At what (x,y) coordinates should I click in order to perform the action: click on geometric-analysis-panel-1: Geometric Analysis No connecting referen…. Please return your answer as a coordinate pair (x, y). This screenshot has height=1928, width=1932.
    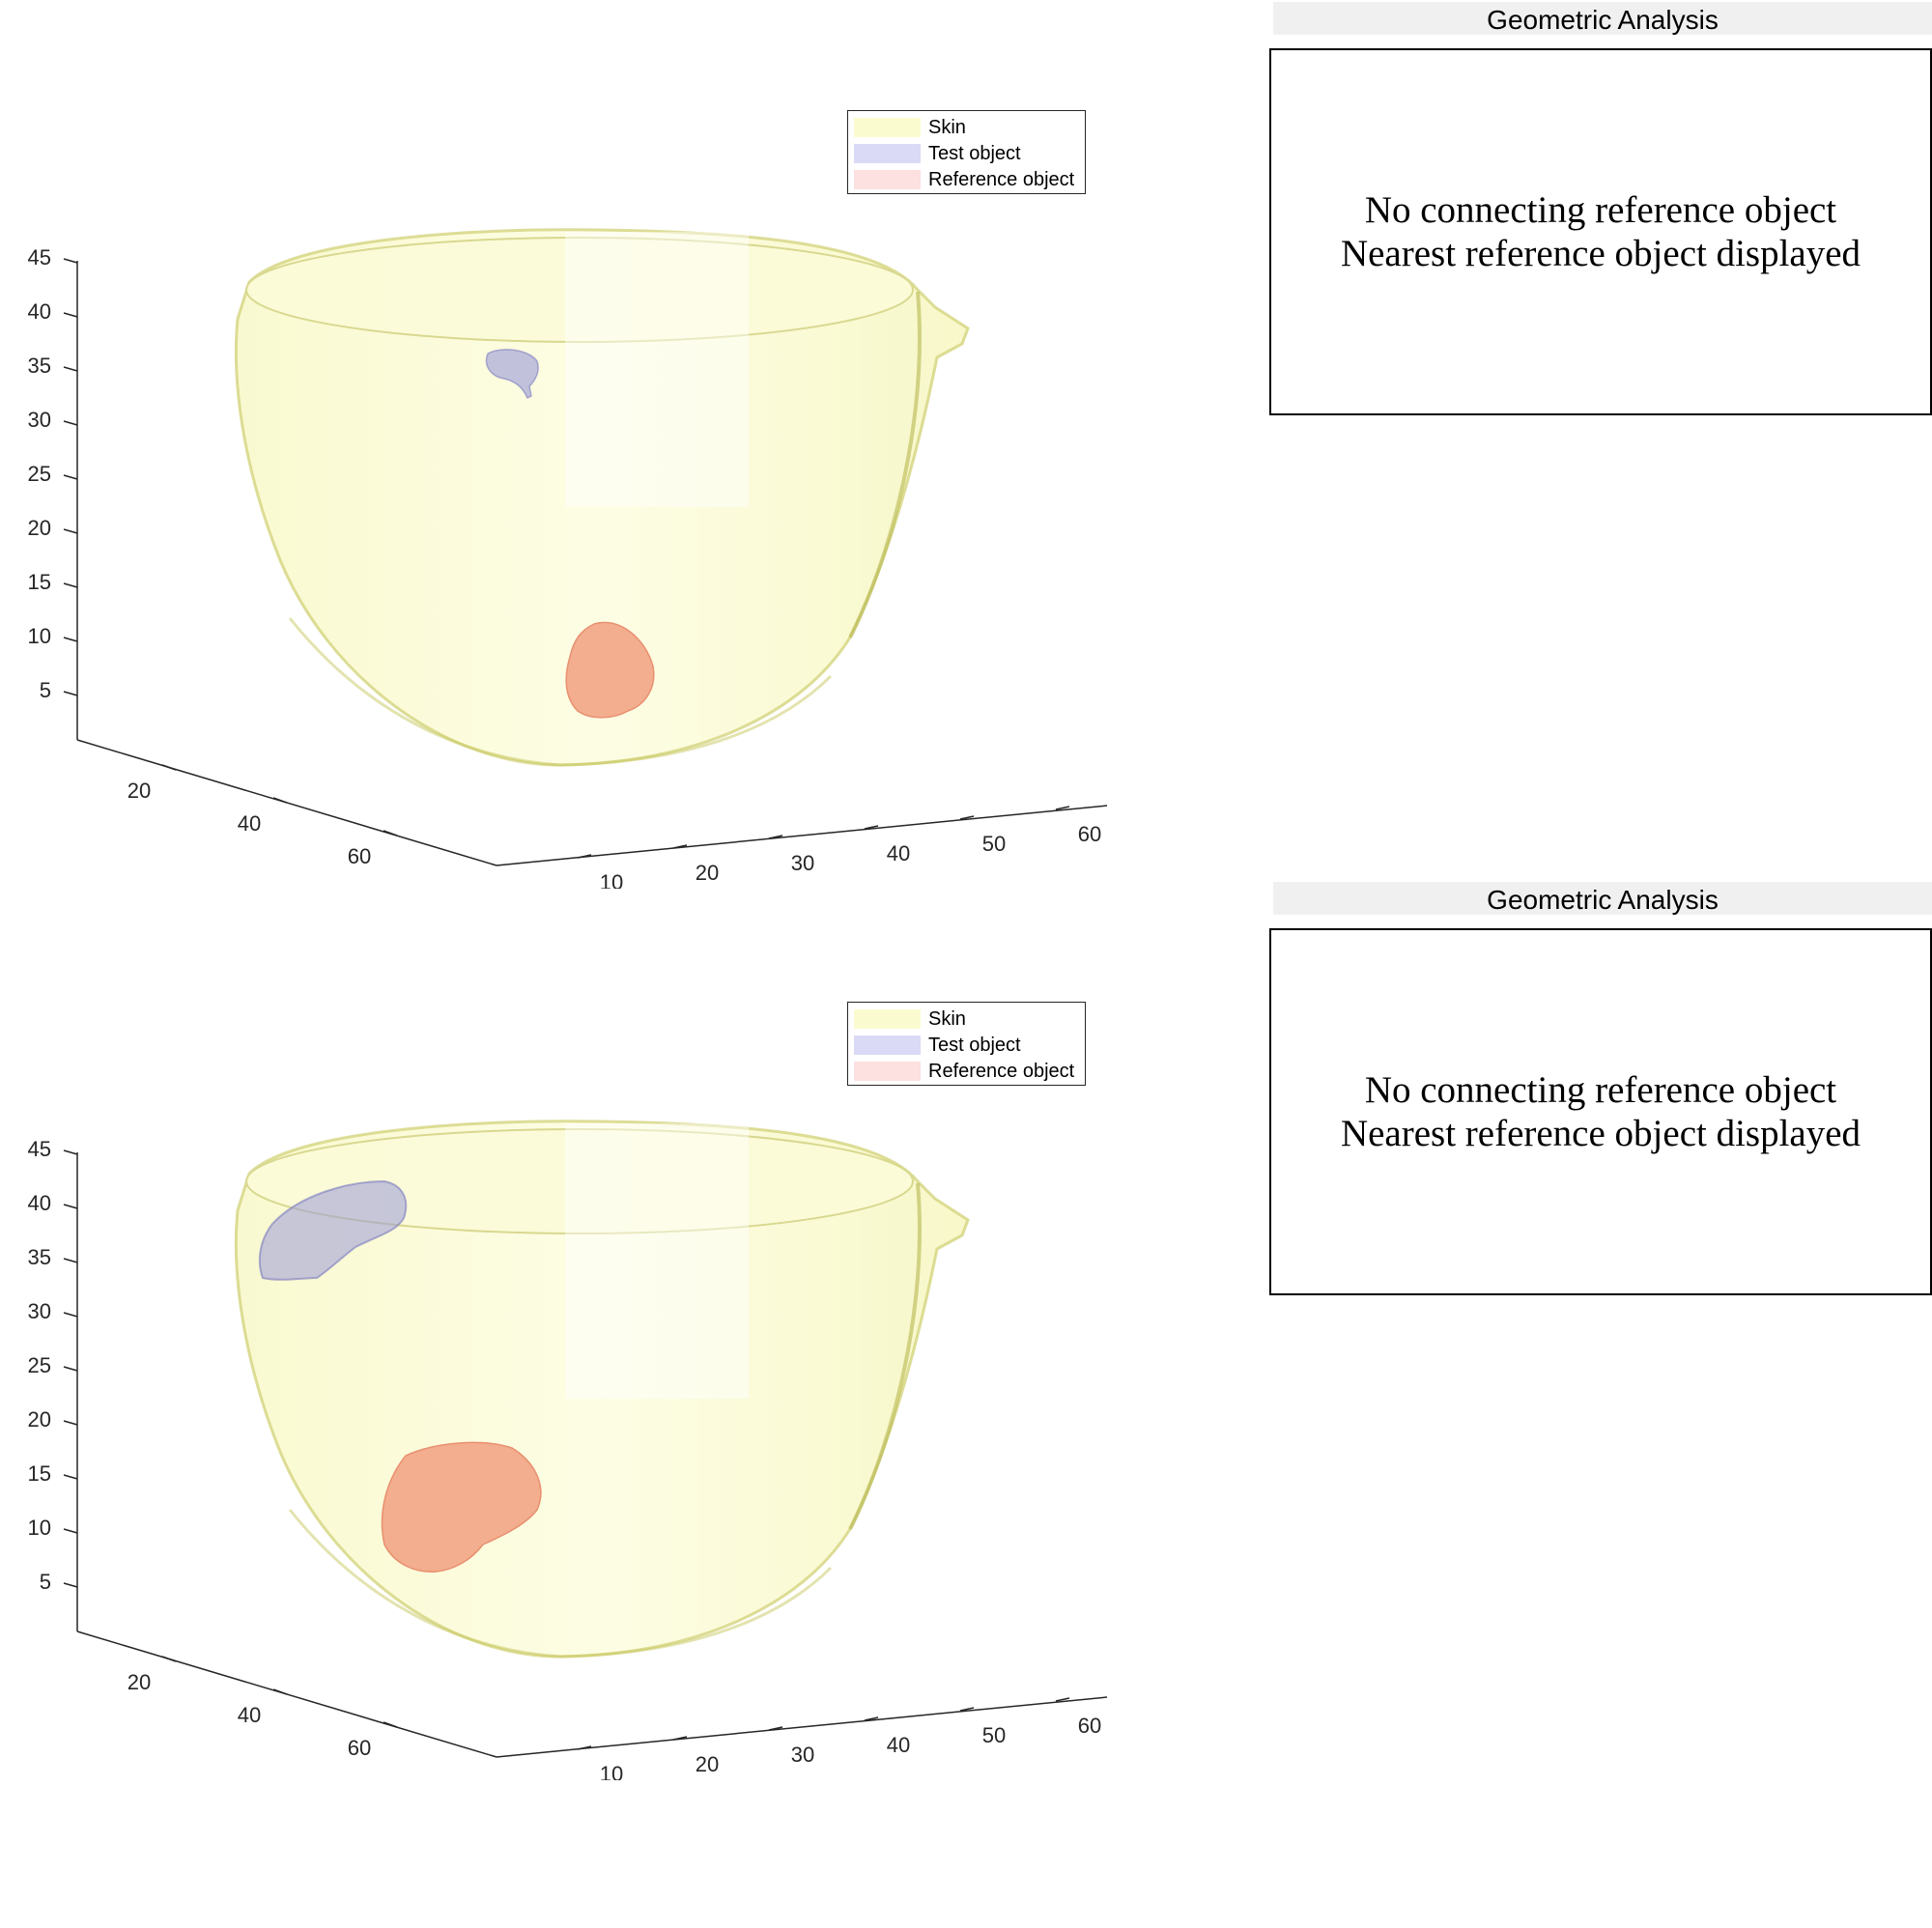
    Looking at the image, I should click on (1600, 209).